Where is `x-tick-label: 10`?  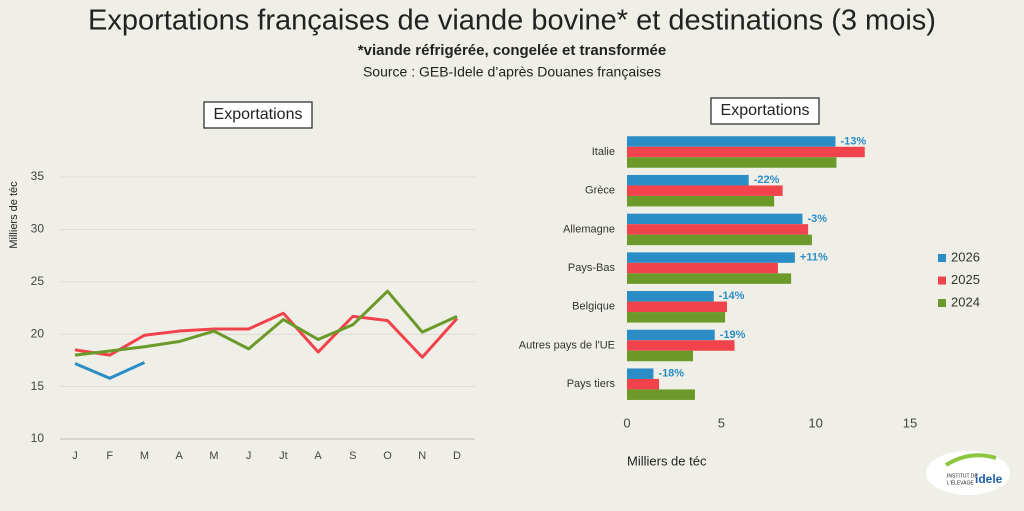
x-tick-label: 10 is located at coordinates (815, 422).